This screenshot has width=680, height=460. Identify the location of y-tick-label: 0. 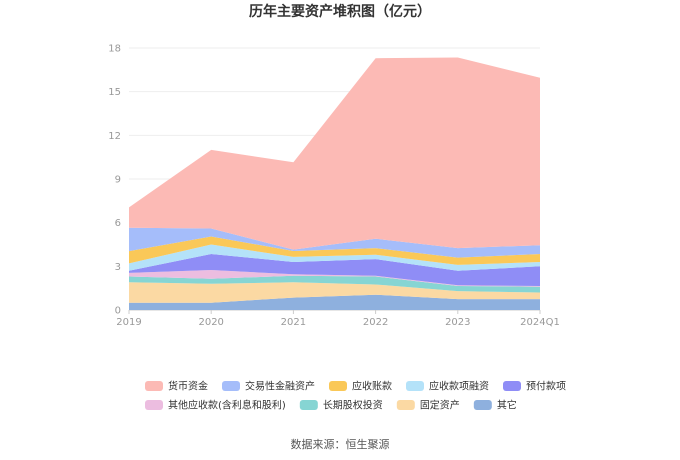
(118, 311).